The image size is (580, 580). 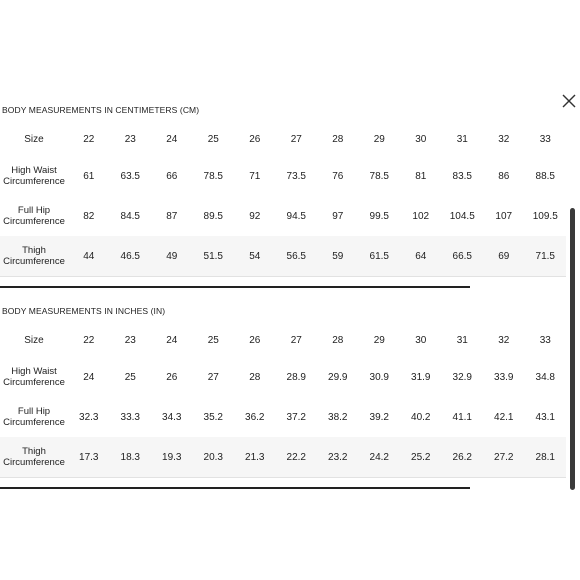 I want to click on close-icon, so click(x=569, y=101).